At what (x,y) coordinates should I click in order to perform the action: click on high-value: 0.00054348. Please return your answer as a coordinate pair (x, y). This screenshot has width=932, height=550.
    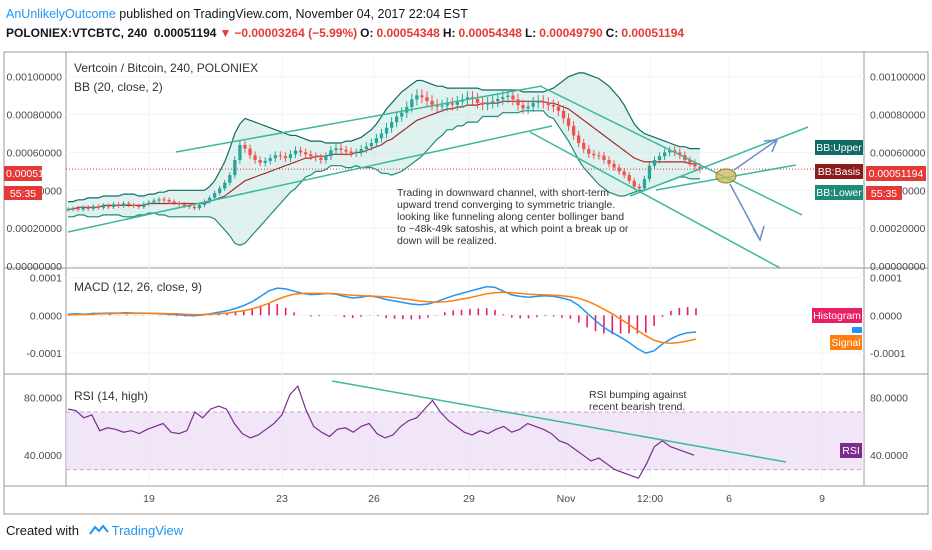
    Looking at the image, I should click on (490, 33).